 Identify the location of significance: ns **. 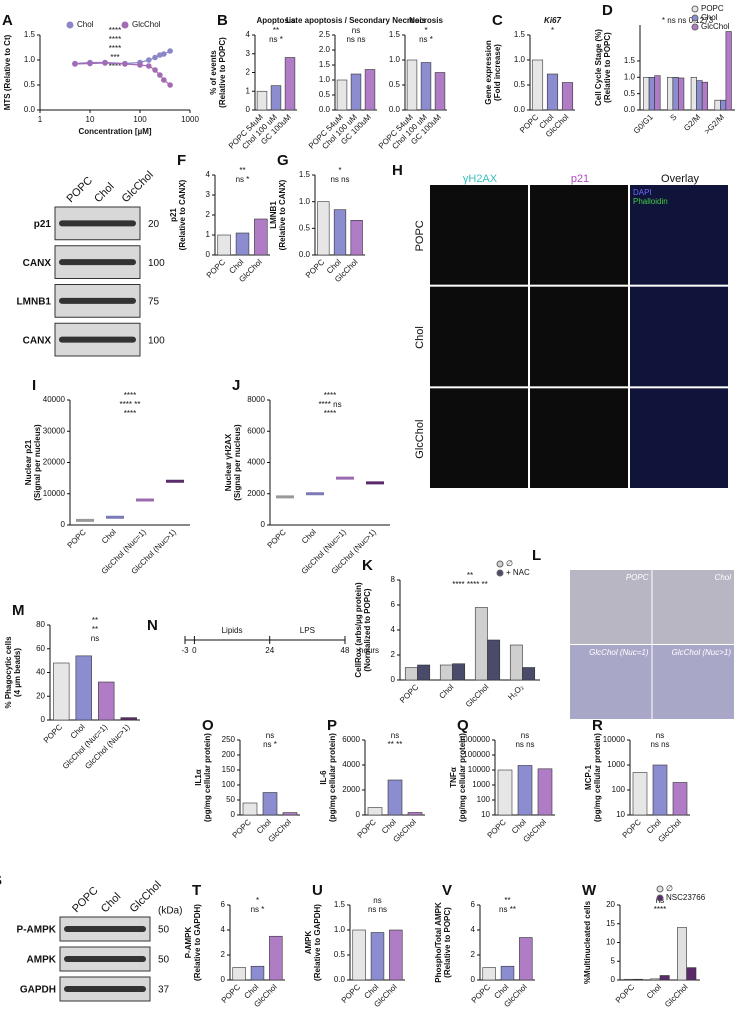
(507, 909).